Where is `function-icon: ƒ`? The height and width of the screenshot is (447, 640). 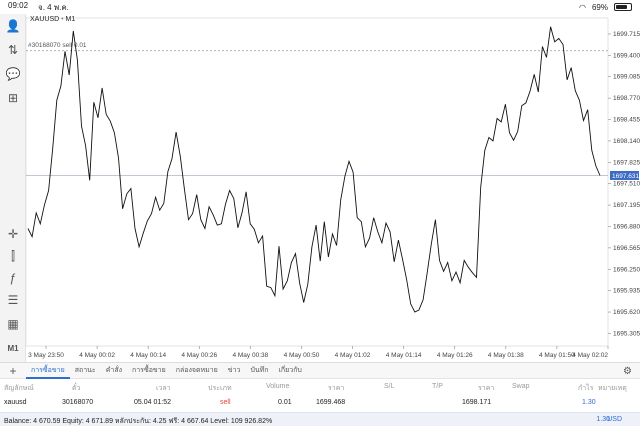 function-icon: ƒ is located at coordinates (13, 278).